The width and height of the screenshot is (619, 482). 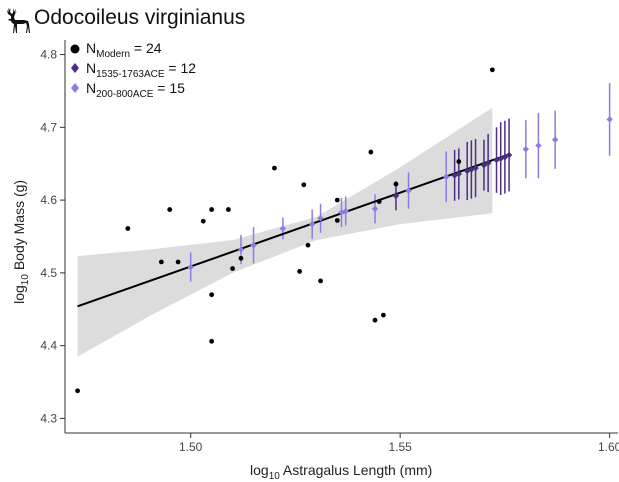 What do you see at coordinates (48, 127) in the screenshot?
I see `y-tick-label: 4.7` at bounding box center [48, 127].